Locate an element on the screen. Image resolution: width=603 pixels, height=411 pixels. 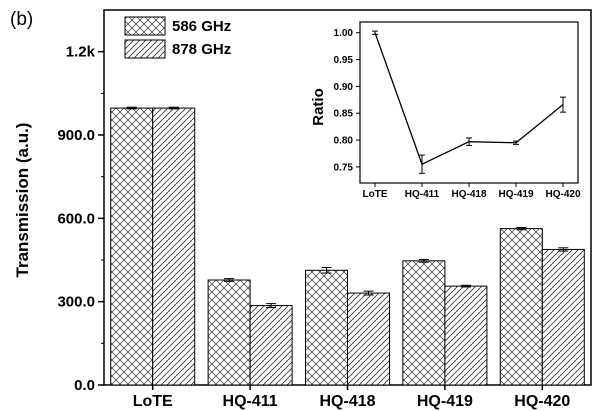
inset-frame is located at coordinates (469, 102).